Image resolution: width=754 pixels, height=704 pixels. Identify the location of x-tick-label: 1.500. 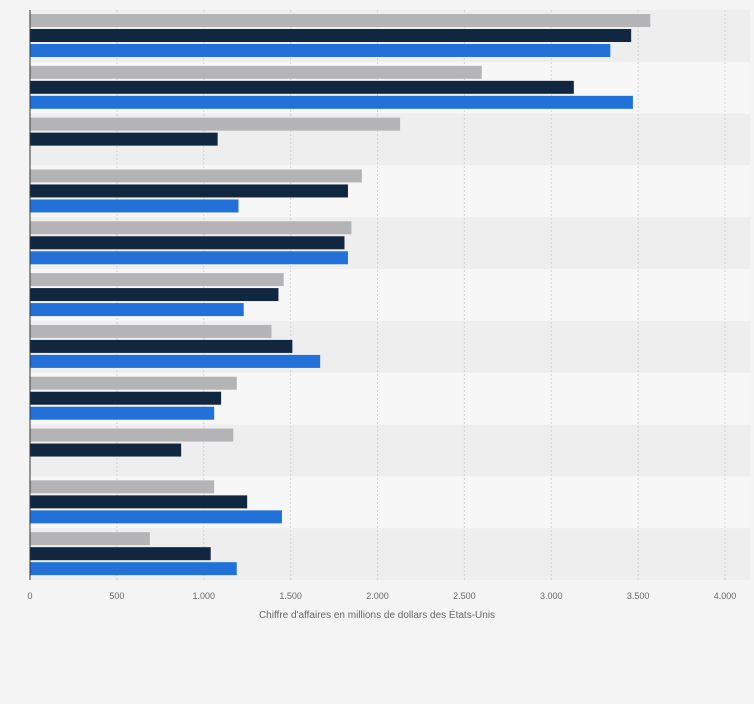
(290, 596).